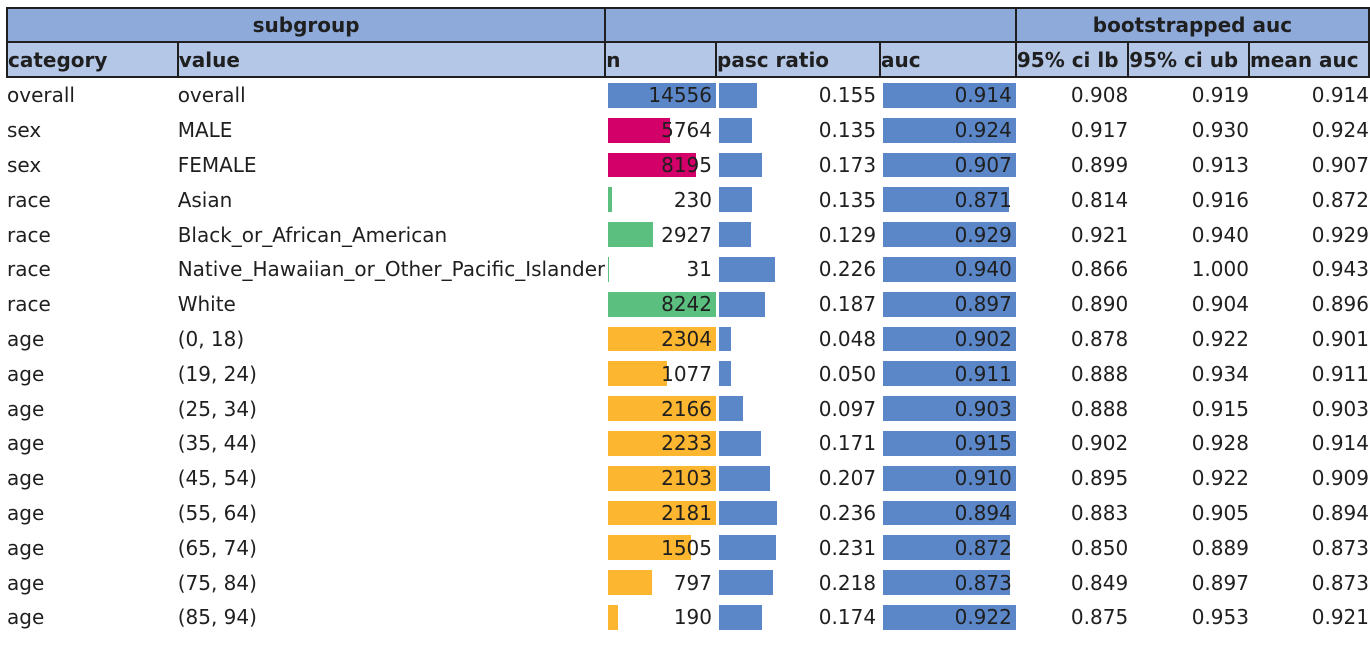 The height and width of the screenshot is (650, 1370). I want to click on cell-n: 31, so click(660, 269).